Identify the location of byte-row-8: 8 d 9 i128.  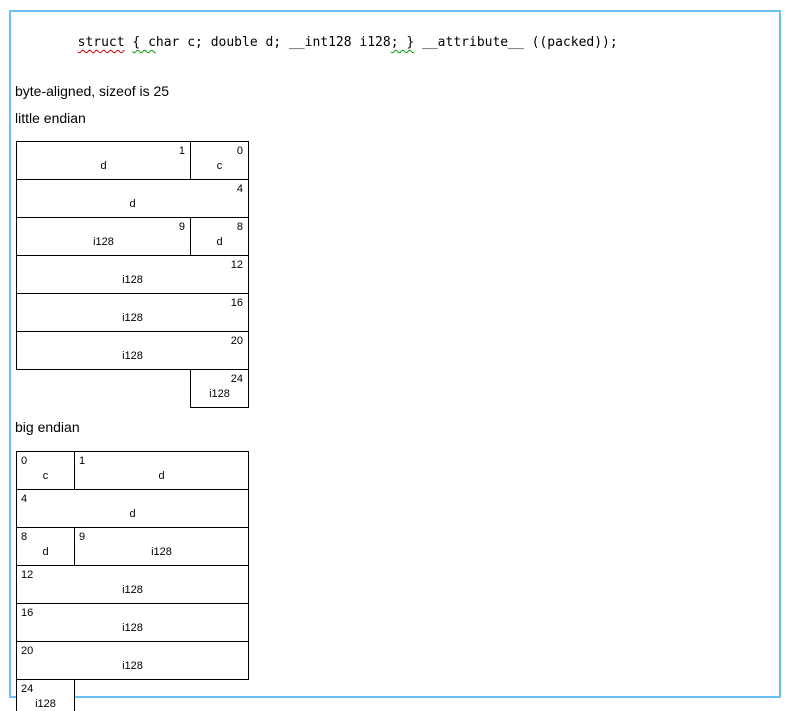
(132, 546).